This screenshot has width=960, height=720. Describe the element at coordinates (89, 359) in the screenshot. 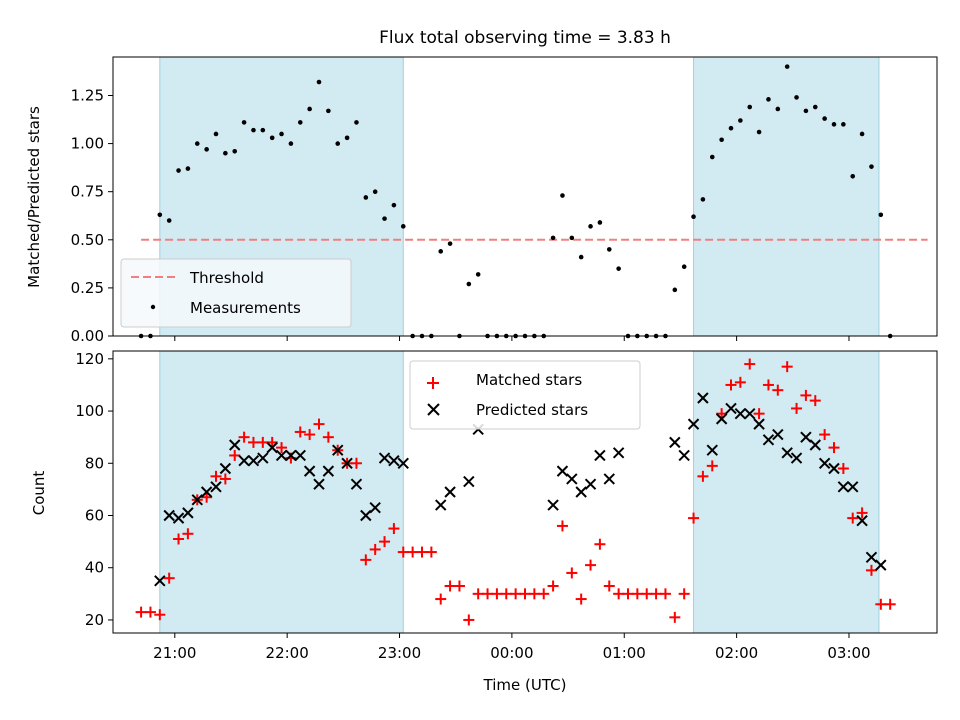

I see `y-tick-label: 120` at that location.